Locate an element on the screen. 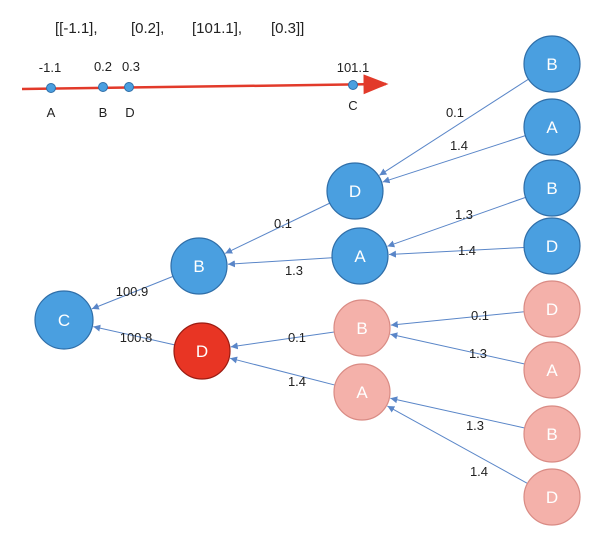 The width and height of the screenshot is (600, 539). point-letter-label: D is located at coordinates (129, 112).